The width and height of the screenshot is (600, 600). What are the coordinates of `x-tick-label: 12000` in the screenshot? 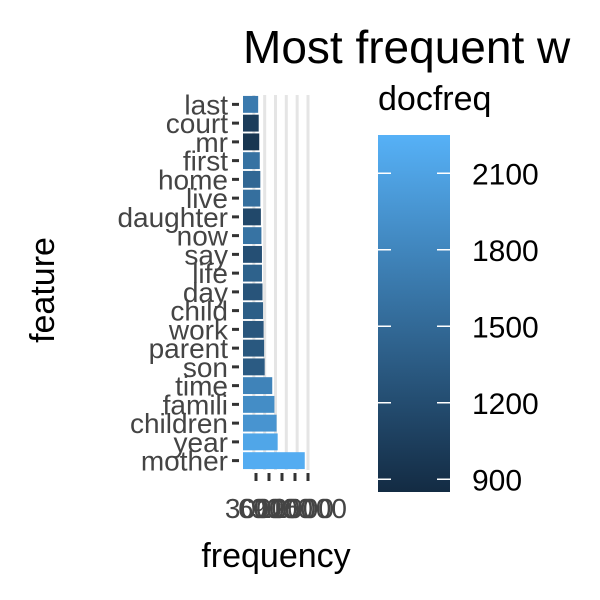 It's located at (295, 508).